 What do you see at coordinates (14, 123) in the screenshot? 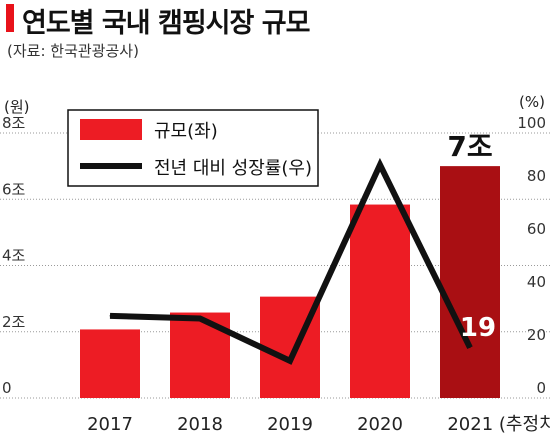
I see `left-axis-tick-label: 8조` at bounding box center [14, 123].